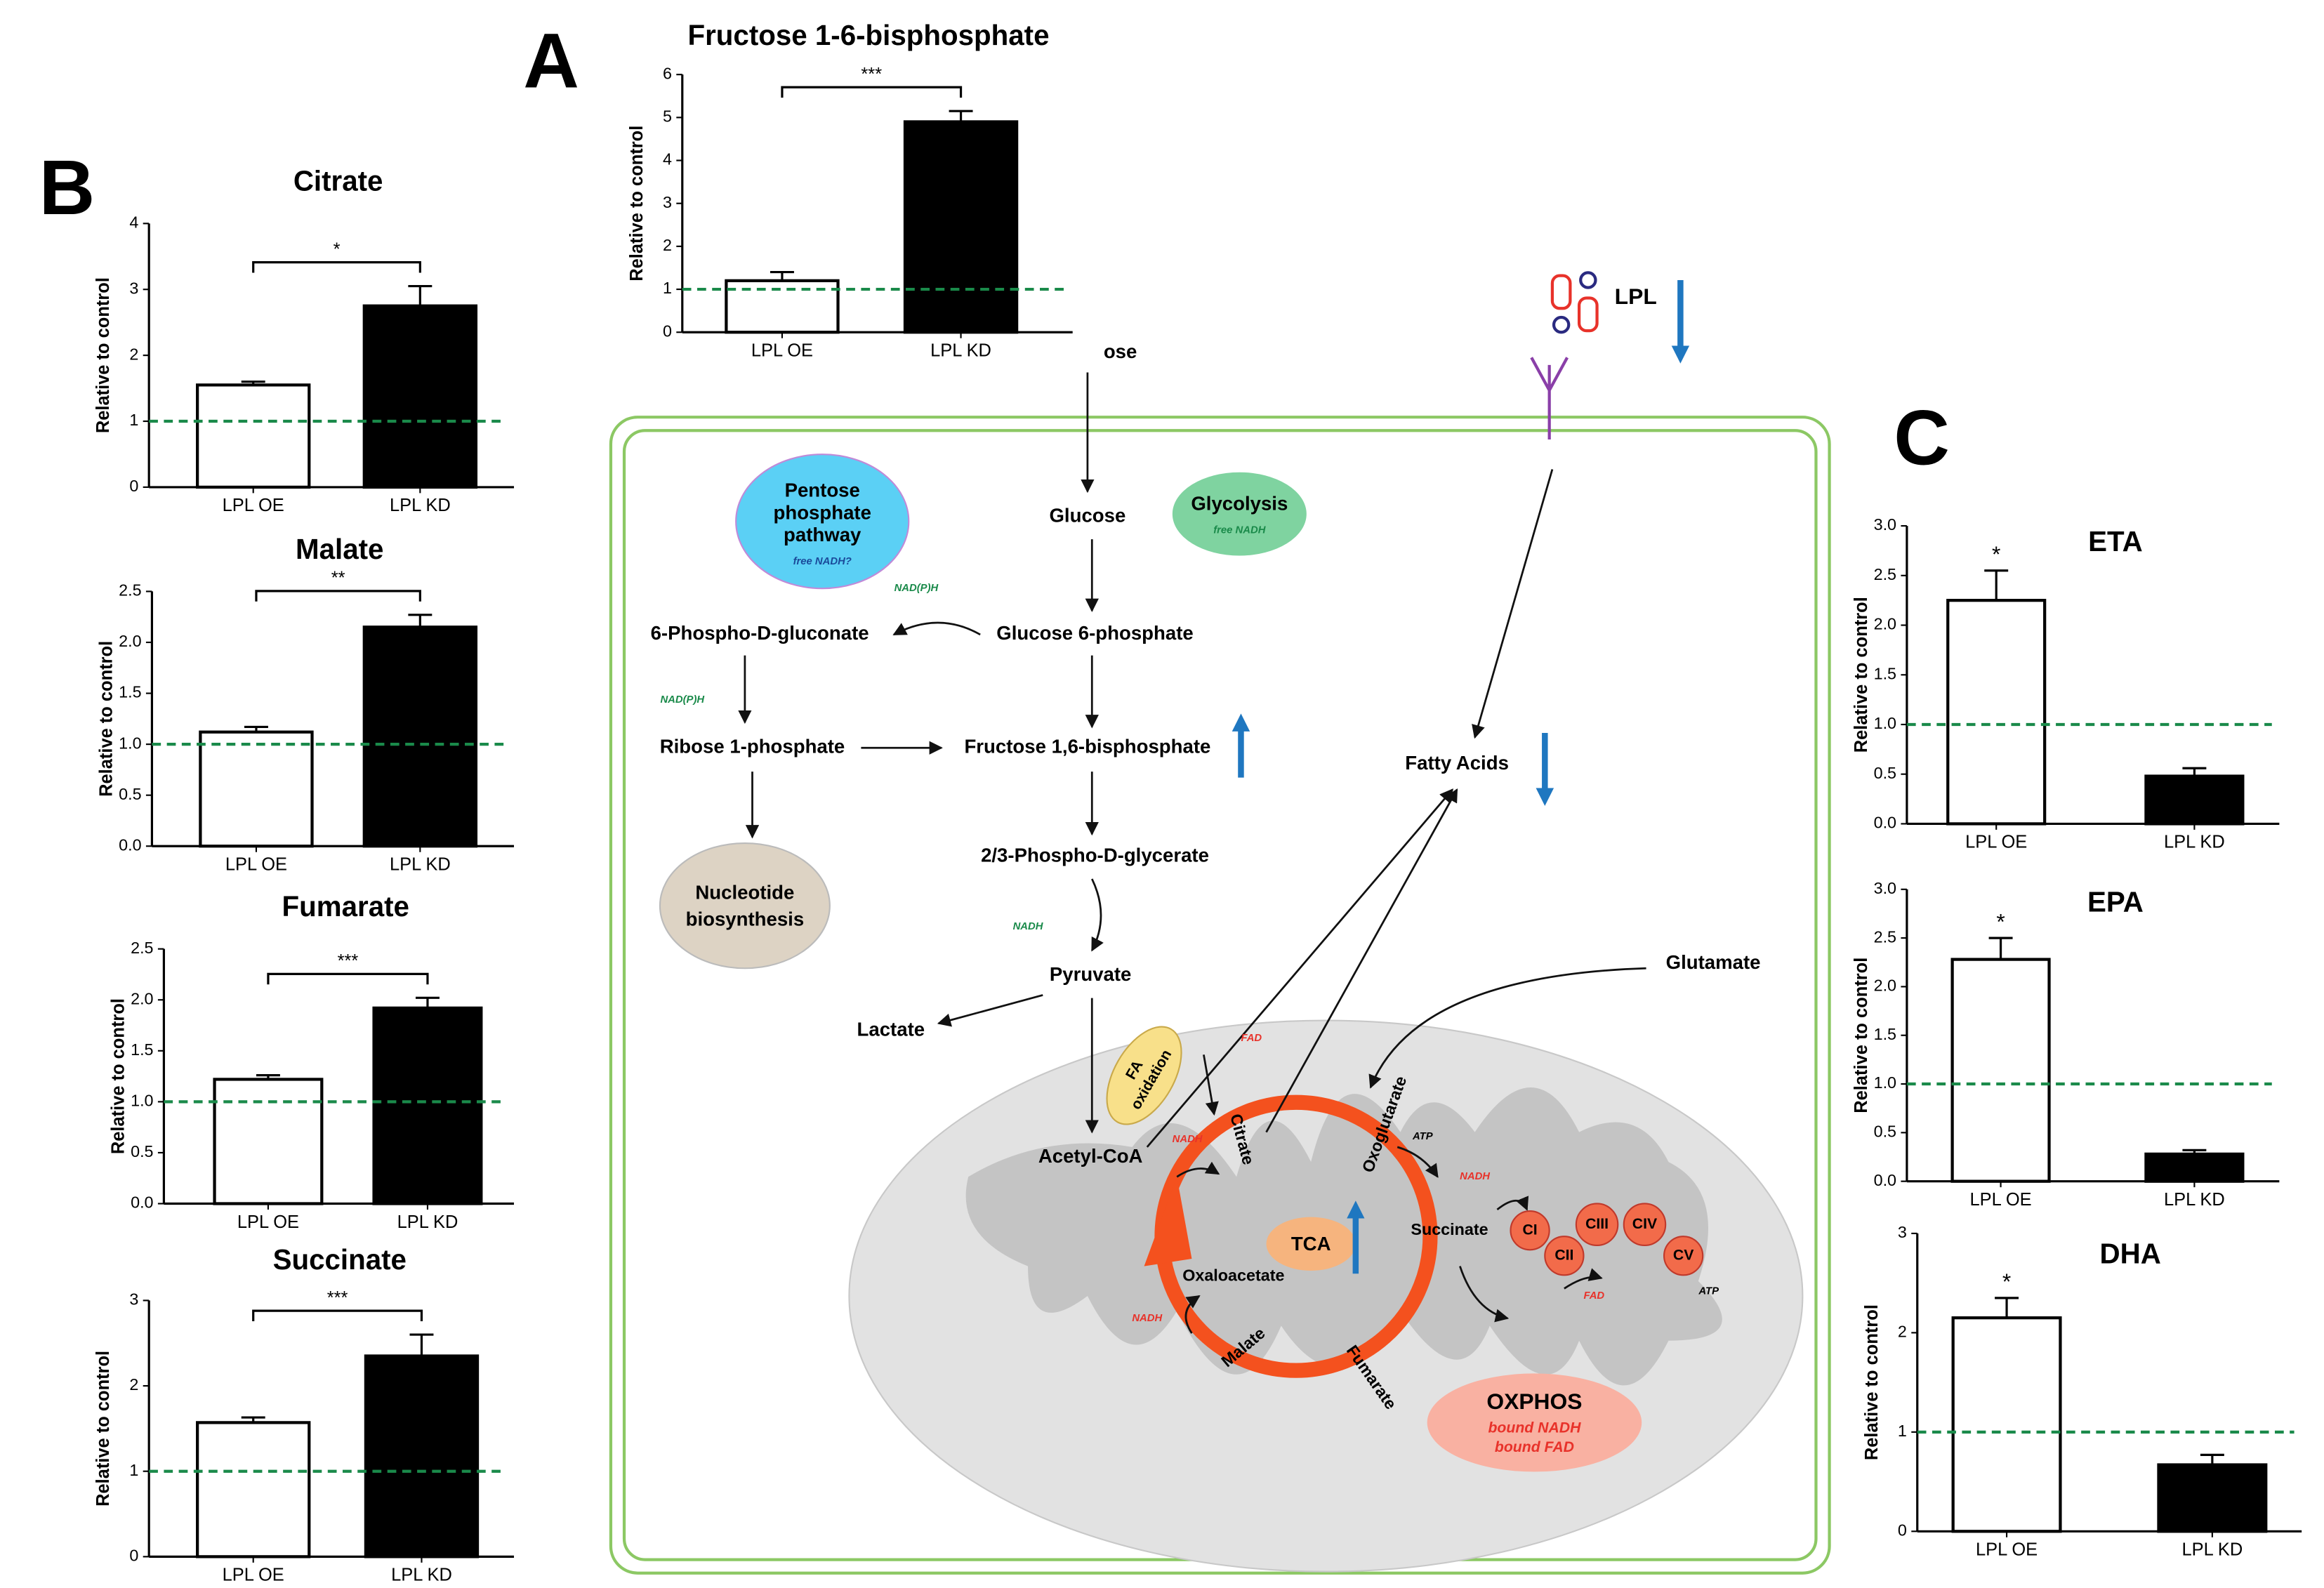  I want to click on y-tick-label: 6, so click(667, 73).